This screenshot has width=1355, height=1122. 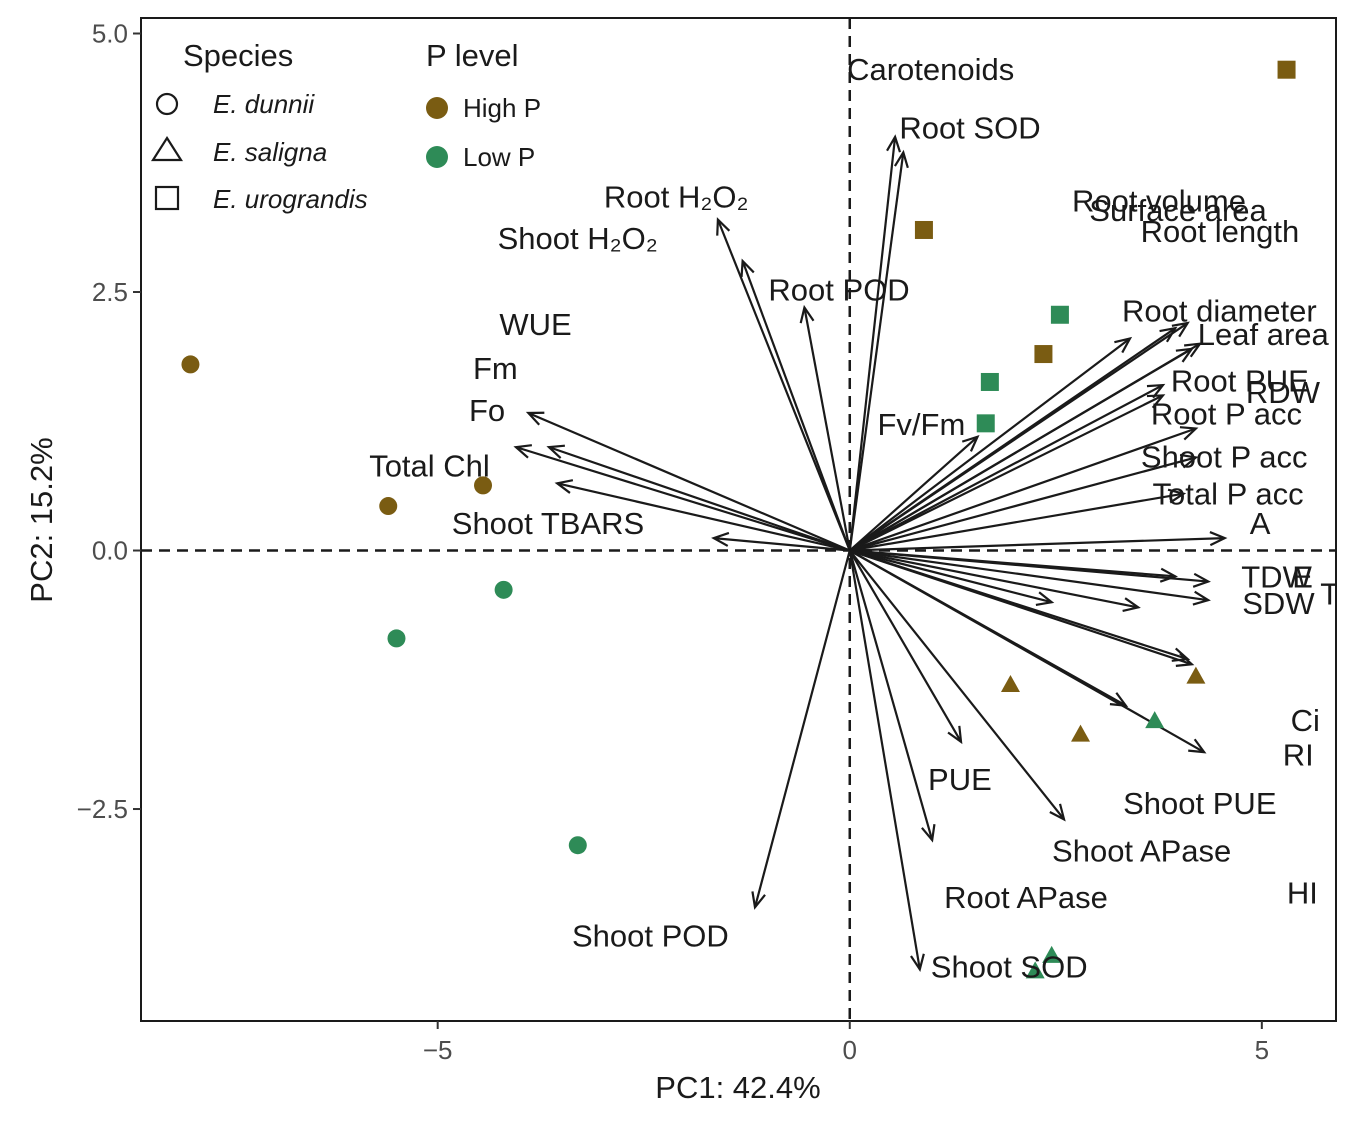 What do you see at coordinates (502, 108) in the screenshot?
I see `legend-high-p-label: High P` at bounding box center [502, 108].